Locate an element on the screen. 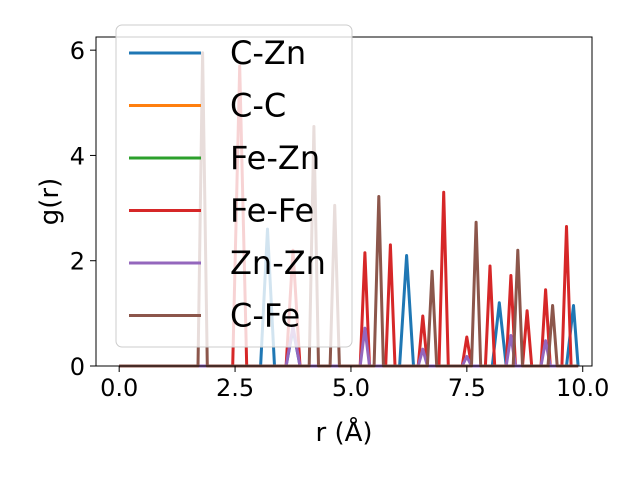  x-tick-label: 7.5 is located at coordinates (467, 388).